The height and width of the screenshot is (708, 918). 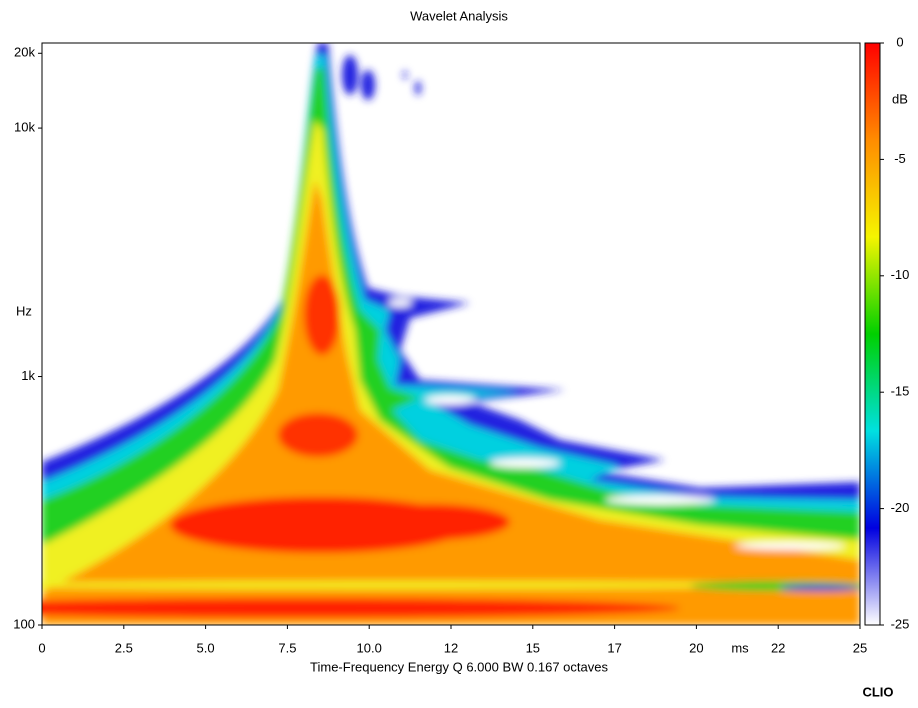 I want to click on x-tick-label: 5.0, so click(x=206, y=647).